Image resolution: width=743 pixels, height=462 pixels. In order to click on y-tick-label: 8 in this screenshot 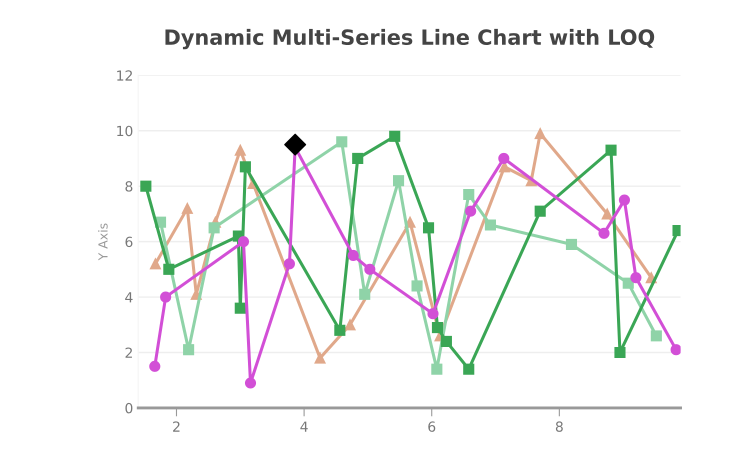, I will do `click(128, 186)`.